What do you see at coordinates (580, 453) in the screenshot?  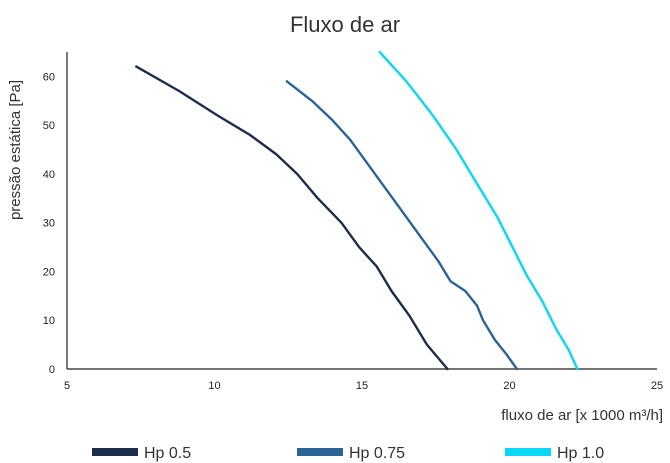 I see `legend-label: Hp 1.0` at bounding box center [580, 453].